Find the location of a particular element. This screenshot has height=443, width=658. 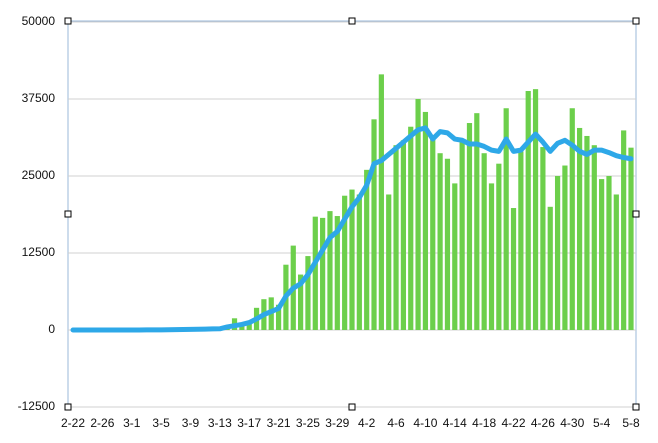

y-tick-label: 50000 is located at coordinates (39, 21).